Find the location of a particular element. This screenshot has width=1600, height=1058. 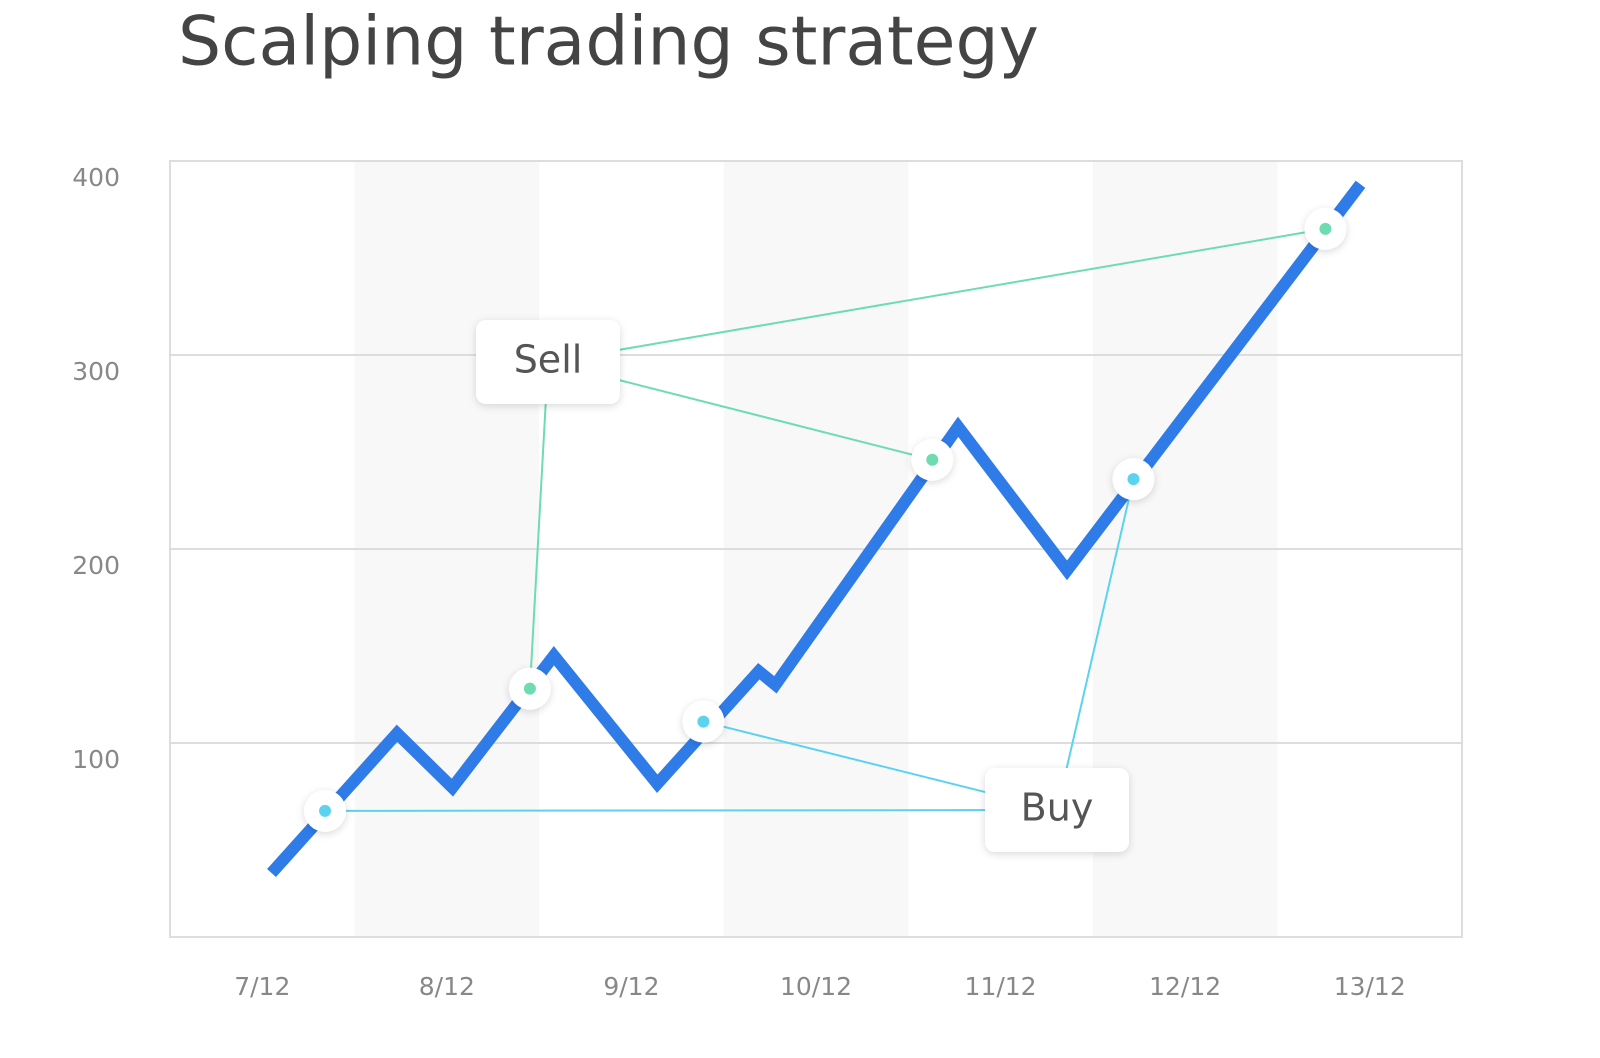

y-tick-label: 300 is located at coordinates (96, 371).